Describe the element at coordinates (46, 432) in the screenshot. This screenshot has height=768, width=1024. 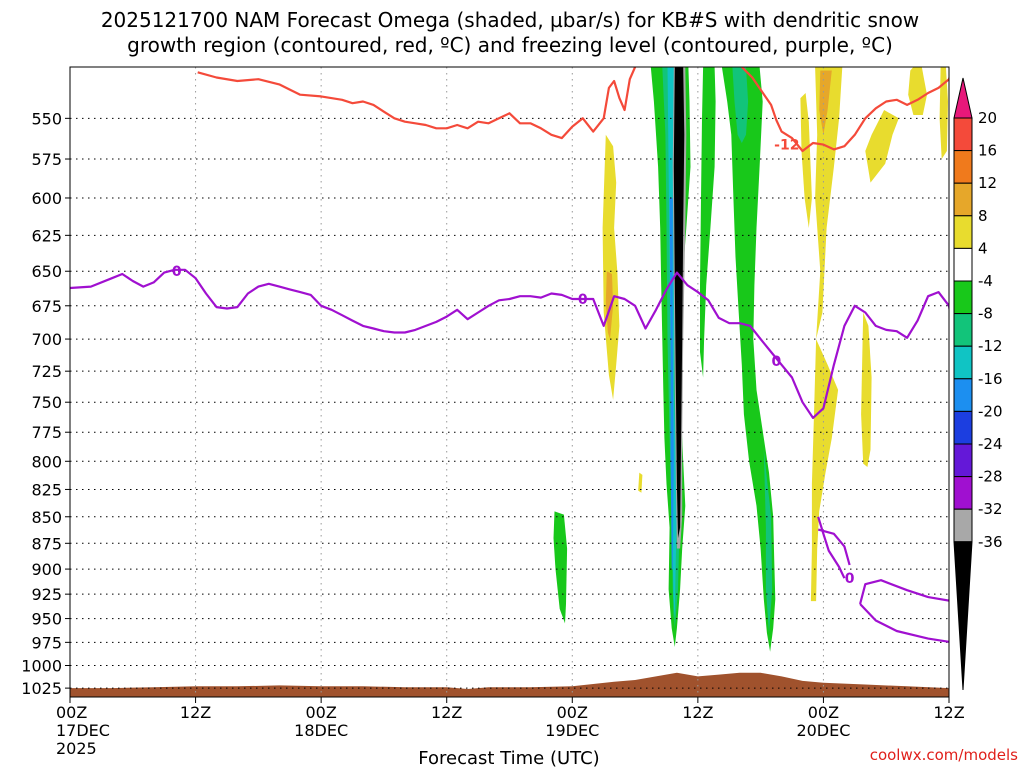
I see `y-tick-label: 775` at that location.